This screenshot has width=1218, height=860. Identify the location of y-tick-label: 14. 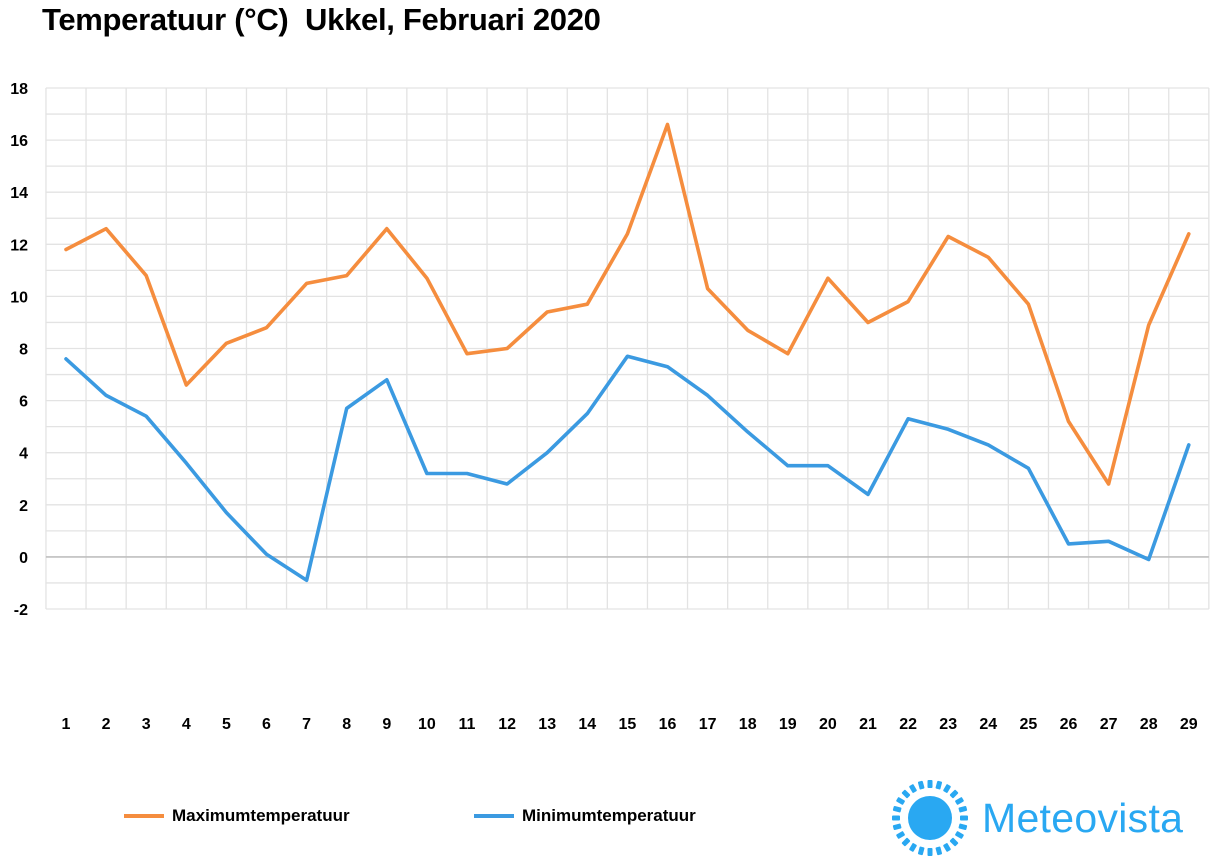
(19, 193).